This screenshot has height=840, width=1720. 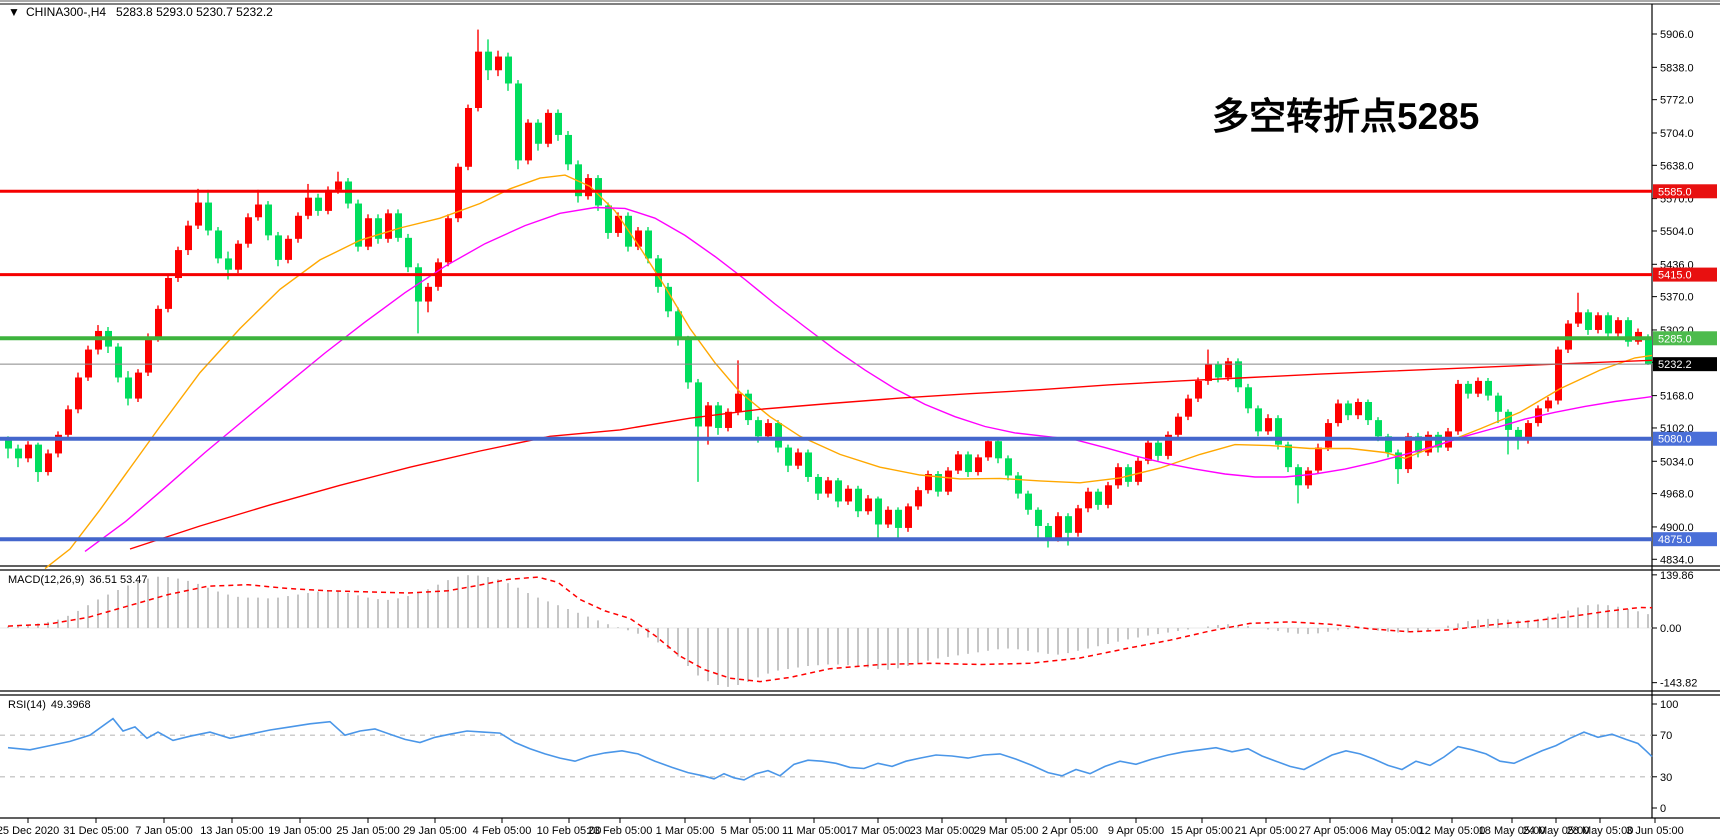 I want to click on macd-axis-tick-label: 0.00, so click(x=1670, y=629).